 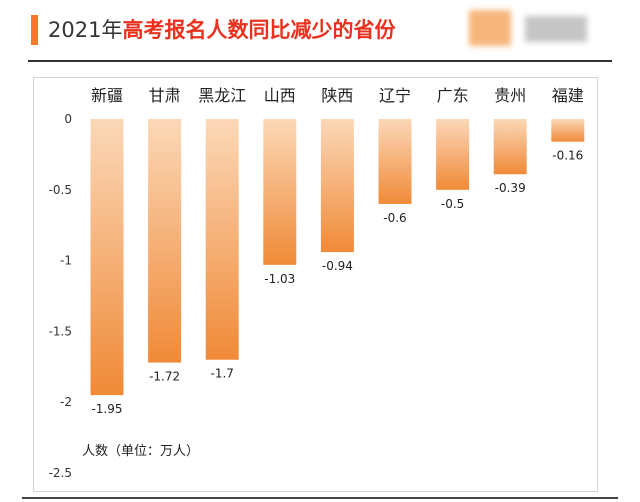 What do you see at coordinates (279, 279) in the screenshot?
I see `data-label: -1.03` at bounding box center [279, 279].